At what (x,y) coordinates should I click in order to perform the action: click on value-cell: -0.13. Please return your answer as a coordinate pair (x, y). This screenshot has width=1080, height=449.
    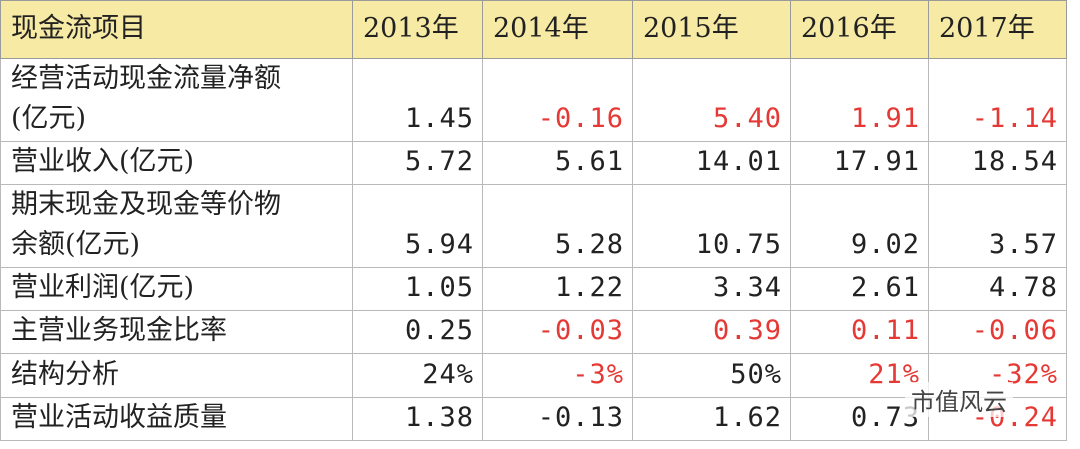
    Looking at the image, I should click on (557, 419).